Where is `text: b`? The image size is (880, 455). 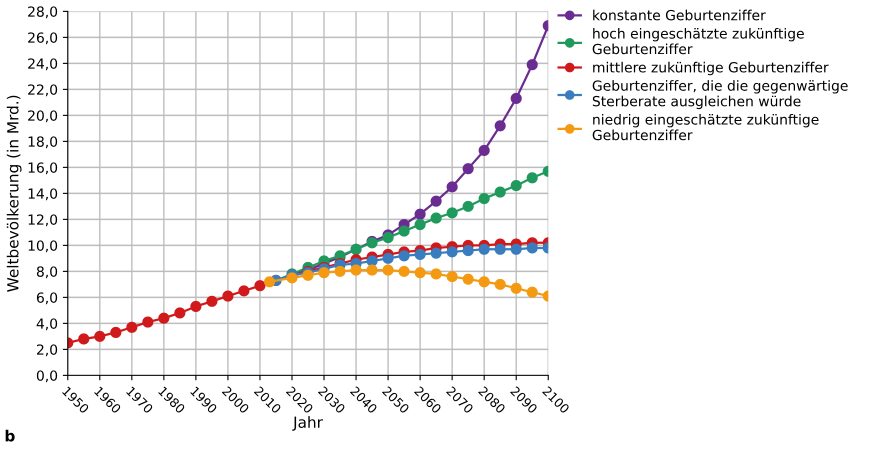
text: b is located at coordinates (10, 436).